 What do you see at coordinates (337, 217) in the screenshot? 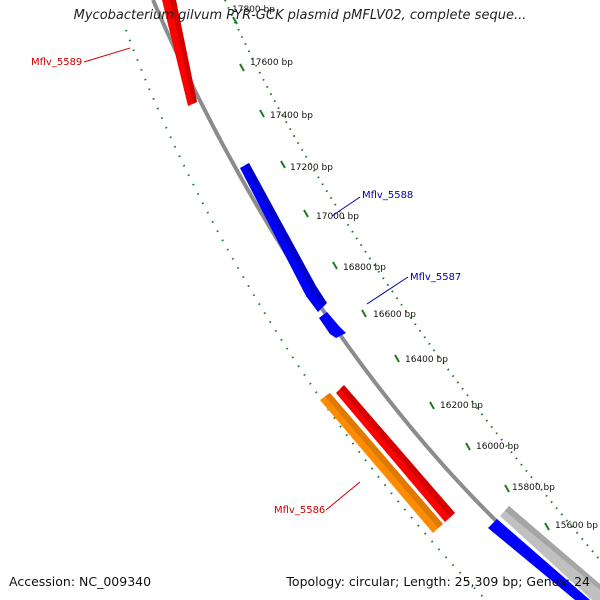
I see `tick-label: 17000 bp` at bounding box center [337, 217].